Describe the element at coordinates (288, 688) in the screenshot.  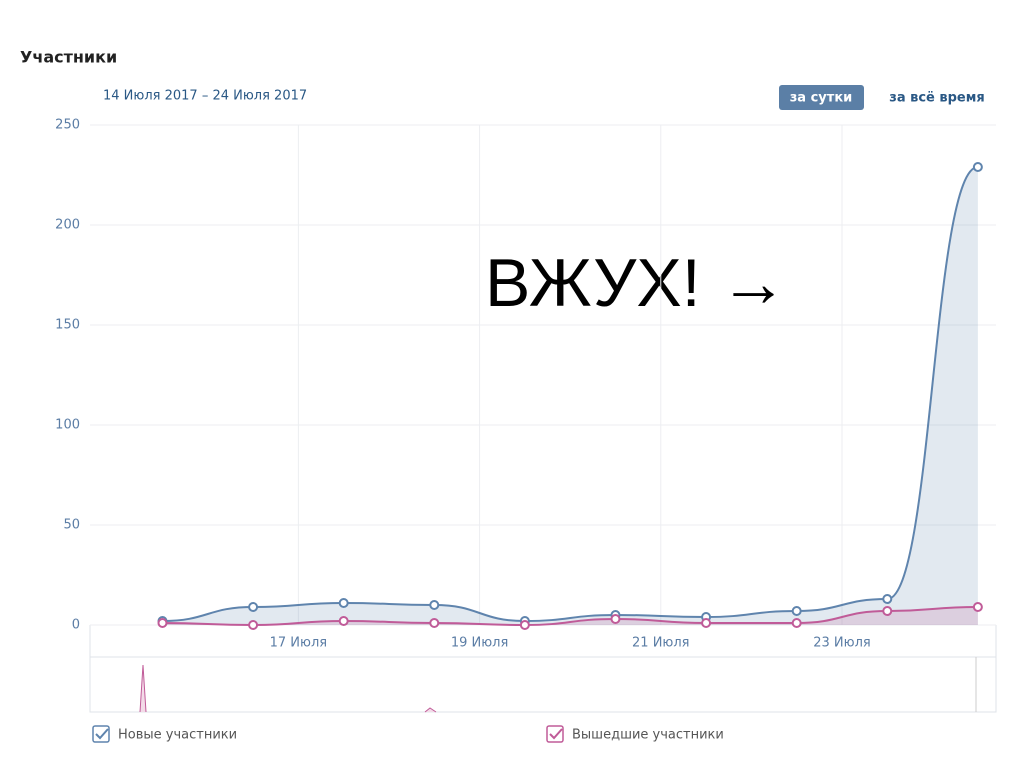
I see `navigator-preview` at that location.